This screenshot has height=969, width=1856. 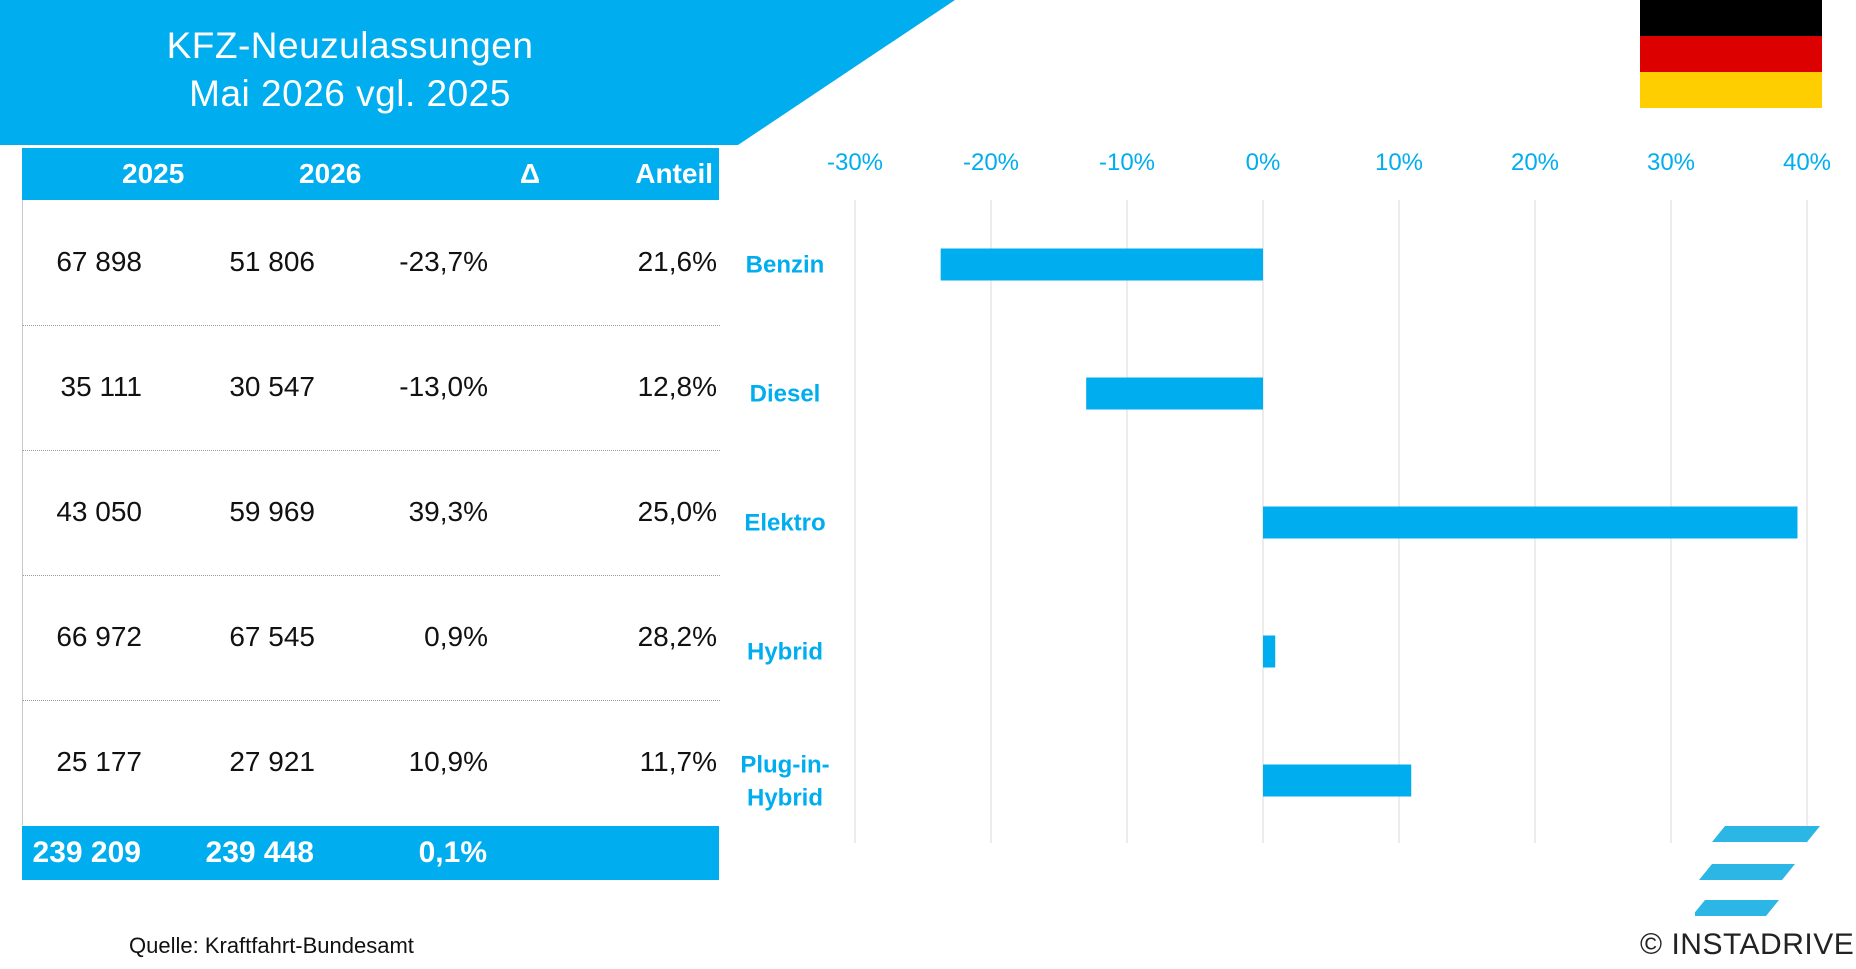 What do you see at coordinates (443, 261) in the screenshot?
I see `cell-delta: -23,7%` at bounding box center [443, 261].